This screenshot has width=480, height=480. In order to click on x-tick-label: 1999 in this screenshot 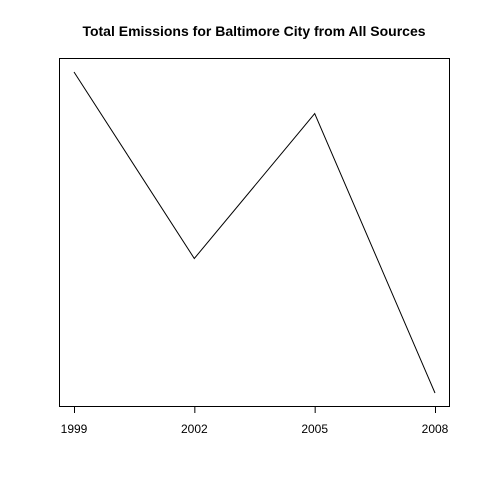, I will do `click(74, 429)`.